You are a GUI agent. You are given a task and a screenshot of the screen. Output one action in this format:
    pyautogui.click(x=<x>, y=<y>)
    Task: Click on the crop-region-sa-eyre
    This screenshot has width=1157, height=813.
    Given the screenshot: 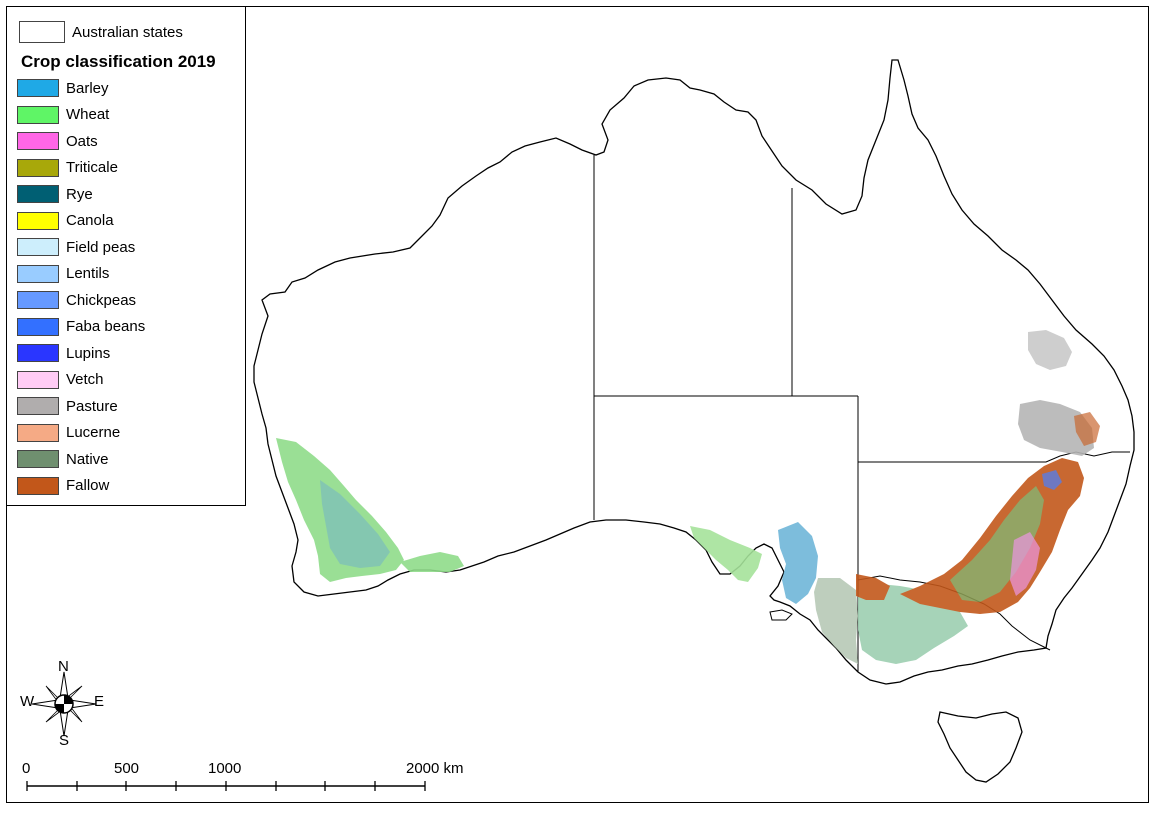 What is the action you would take?
    pyautogui.click(x=726, y=554)
    